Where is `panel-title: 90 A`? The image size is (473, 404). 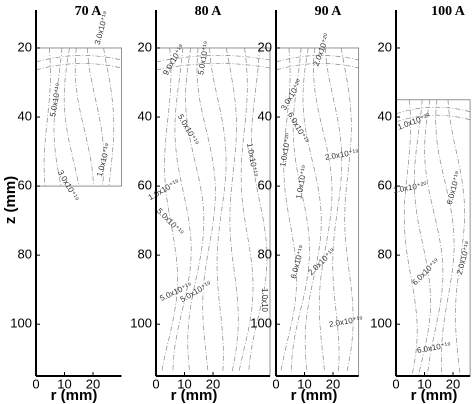 panel-title: 90 A is located at coordinates (329, 11).